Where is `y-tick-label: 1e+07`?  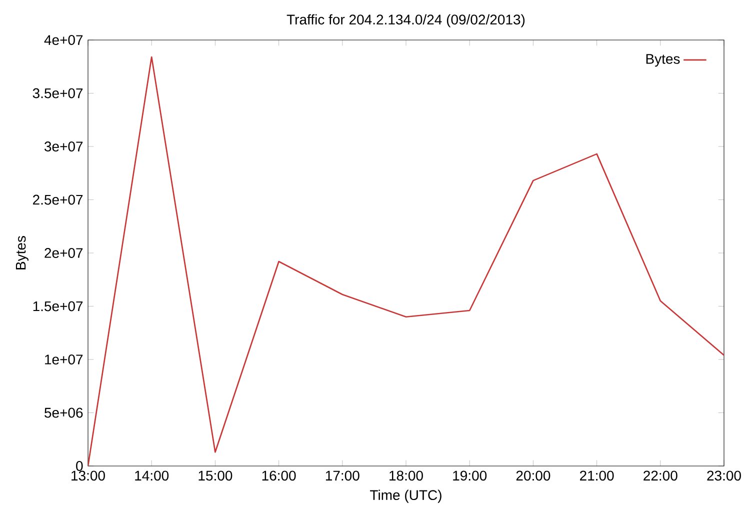
y-tick-label: 1e+07 is located at coordinates (64, 359).